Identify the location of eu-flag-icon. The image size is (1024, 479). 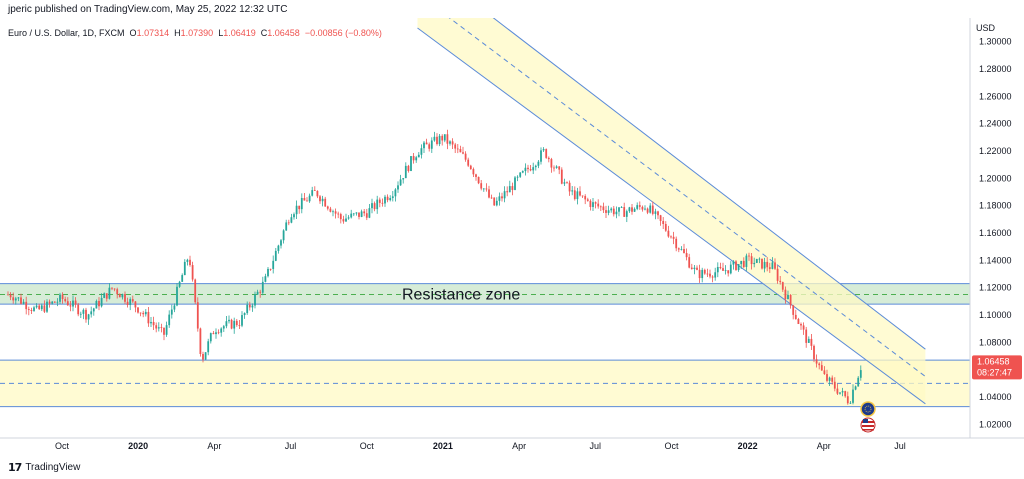
(868, 409).